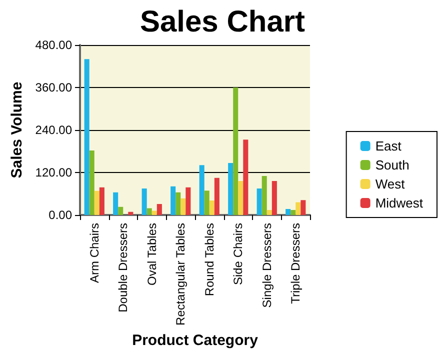 The image size is (445, 349). I want to click on y-tick-label: 480.00, so click(53, 45).